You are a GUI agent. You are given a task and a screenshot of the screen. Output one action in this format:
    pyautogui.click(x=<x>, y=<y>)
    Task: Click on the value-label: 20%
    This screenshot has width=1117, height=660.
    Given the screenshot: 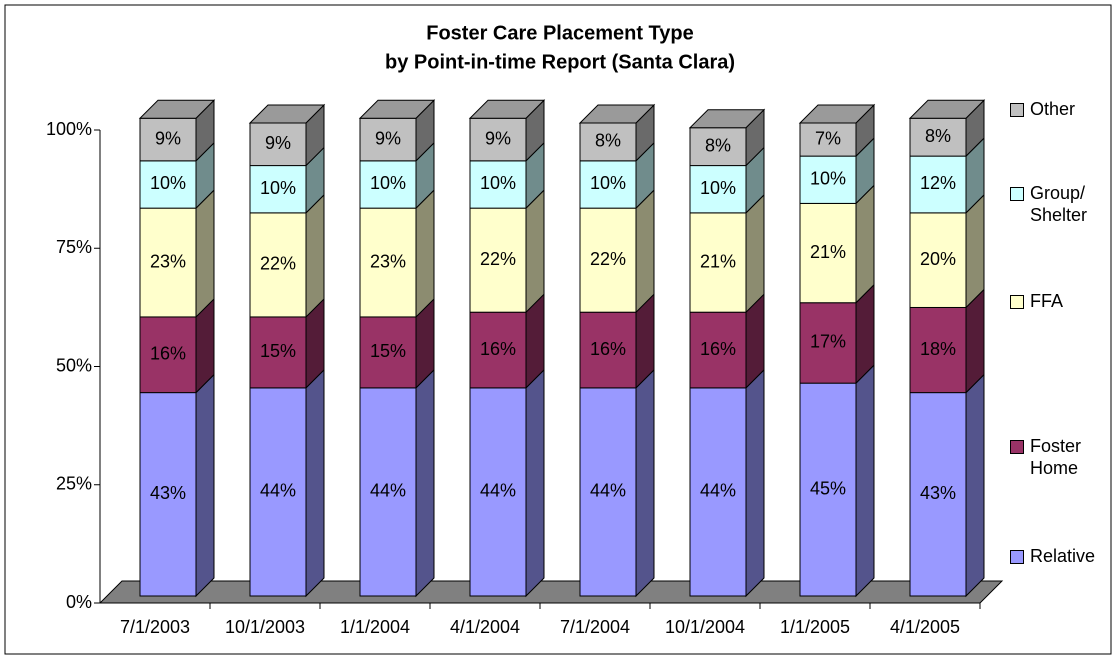 What is the action you would take?
    pyautogui.click(x=938, y=259)
    